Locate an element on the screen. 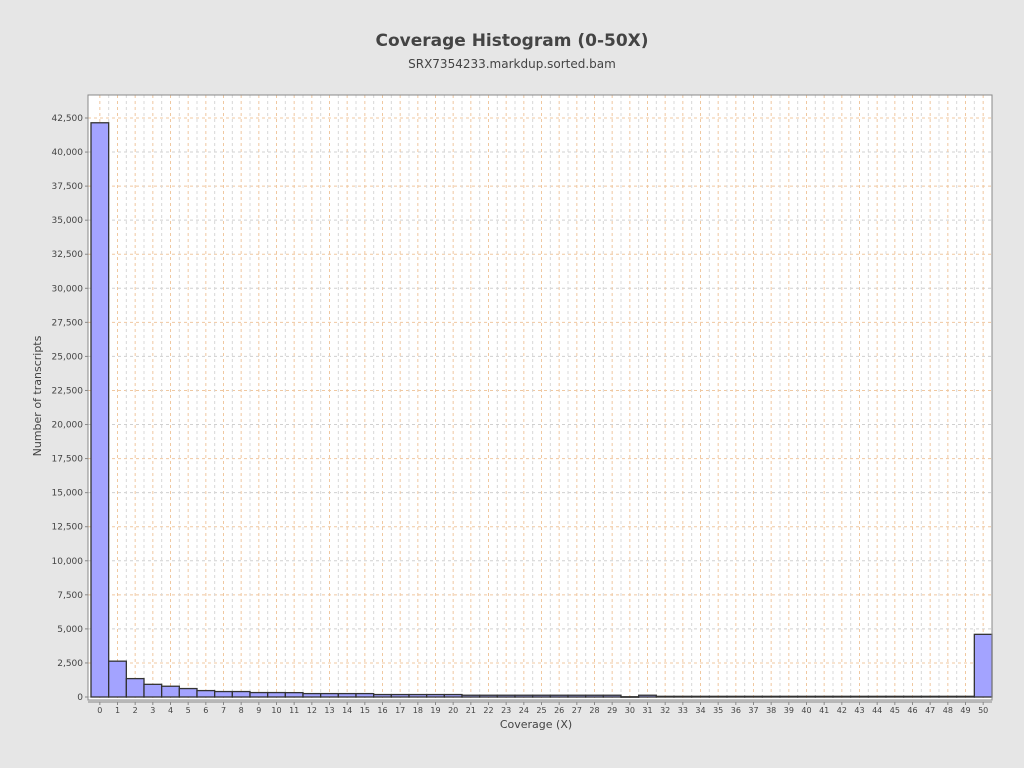  y-axis-label: Number of transcripts is located at coordinates (37, 395).